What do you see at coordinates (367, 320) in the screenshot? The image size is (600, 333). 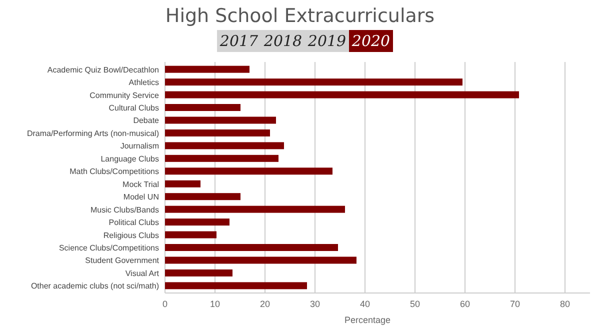 I see `x-axis-title: Percentage` at bounding box center [367, 320].